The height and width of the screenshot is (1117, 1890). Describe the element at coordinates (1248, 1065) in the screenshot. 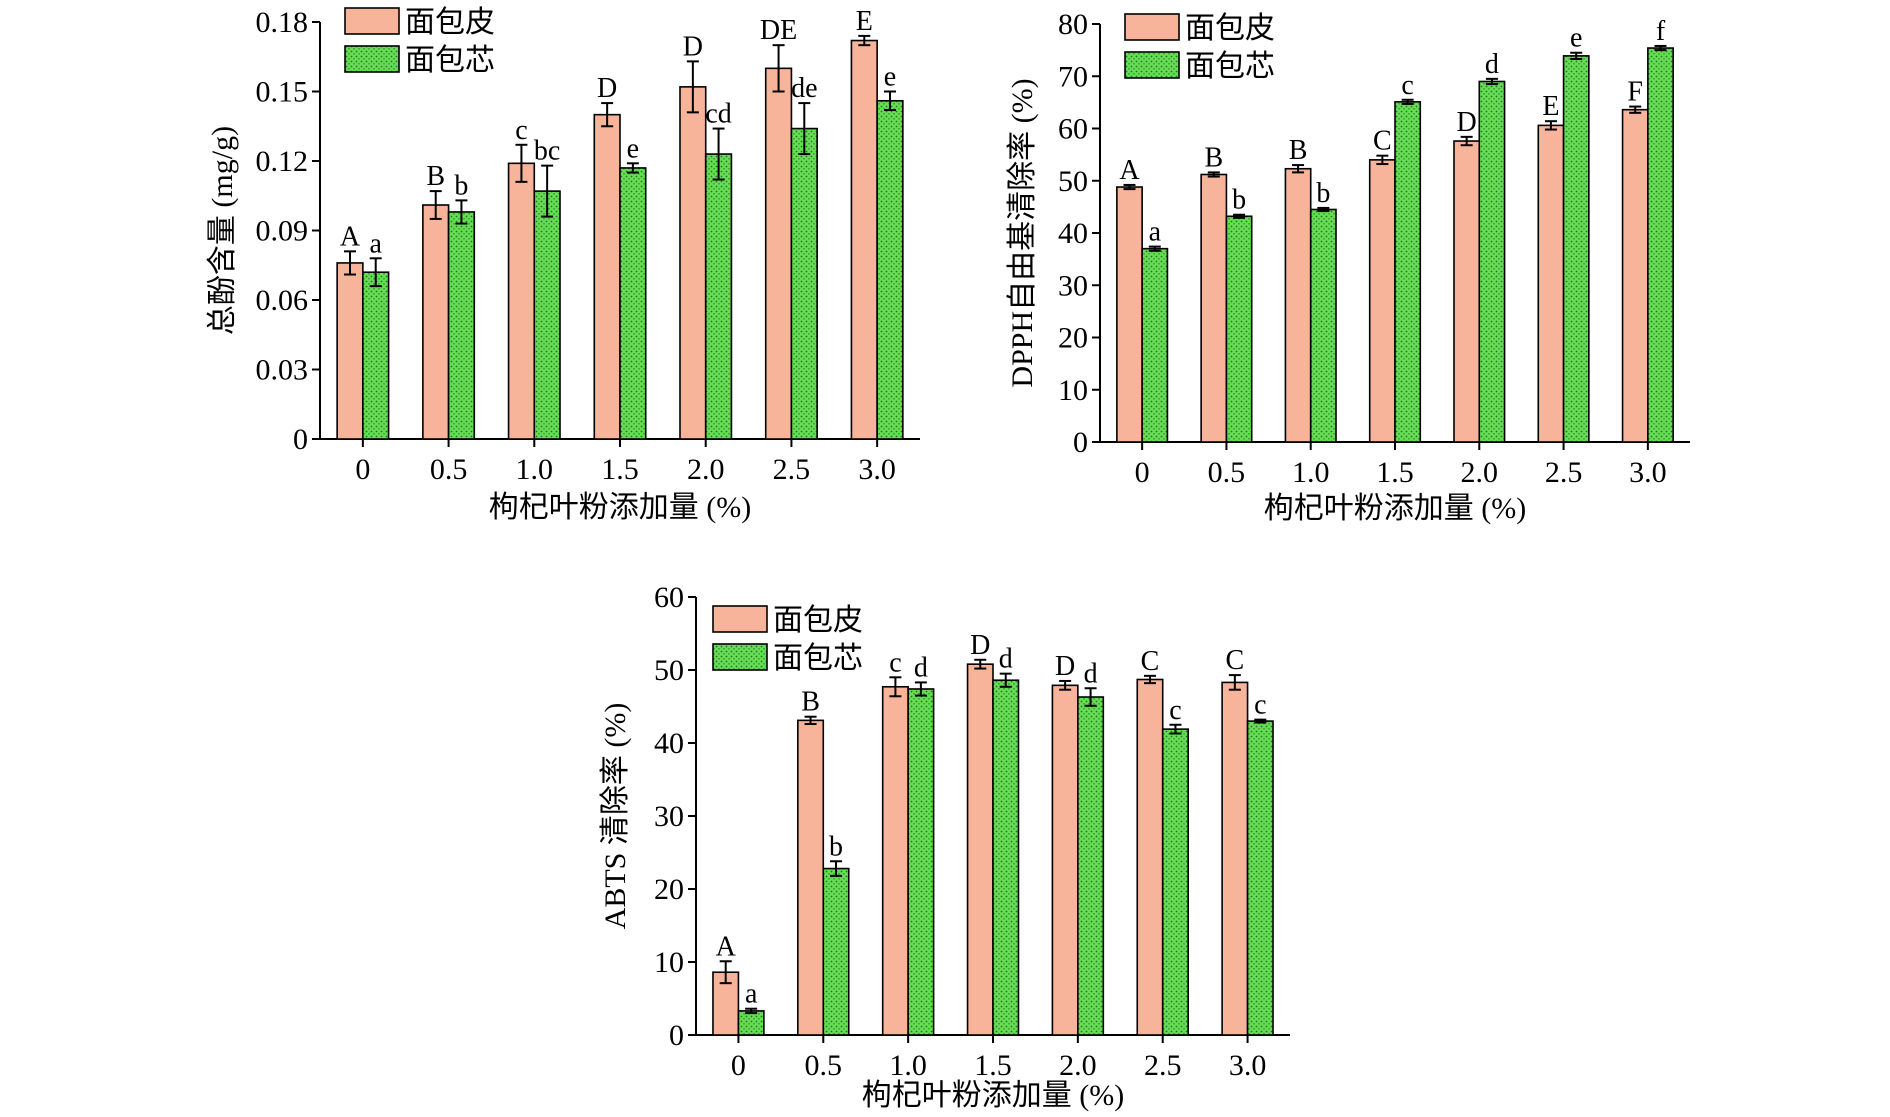

I see `x-tick-label: 3.0` at that location.